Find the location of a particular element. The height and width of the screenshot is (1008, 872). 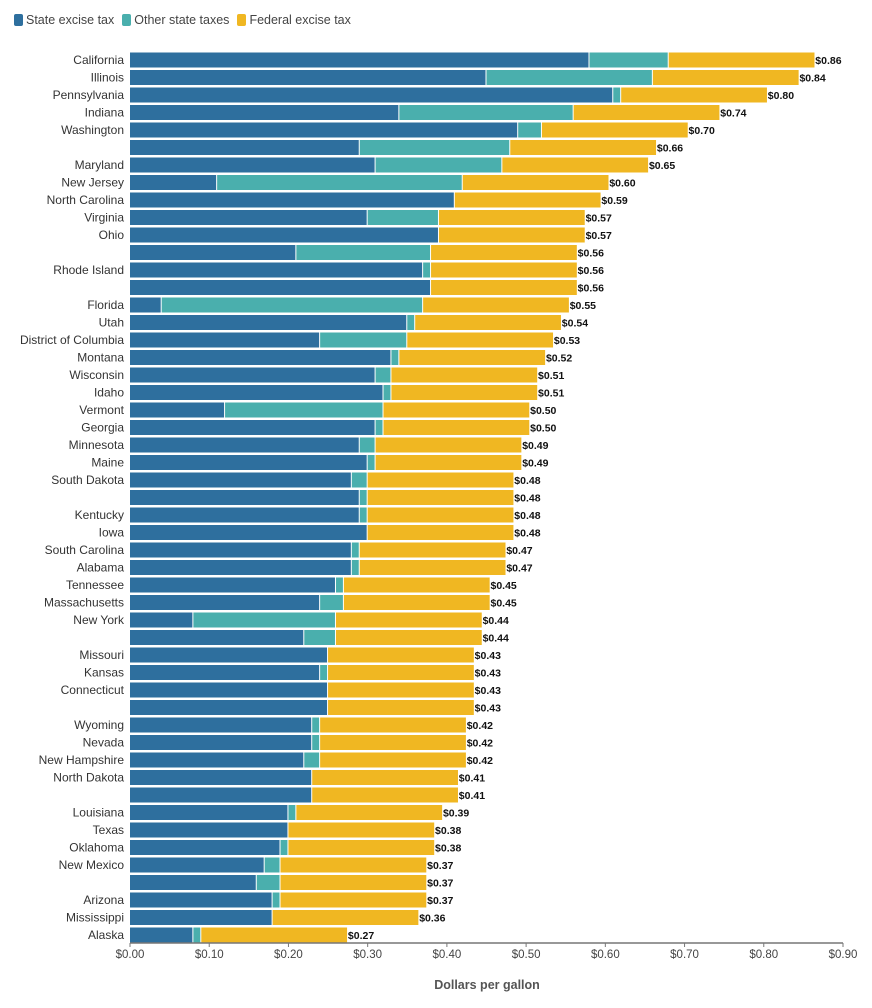

data-label: $0.84 is located at coordinates (812, 79).